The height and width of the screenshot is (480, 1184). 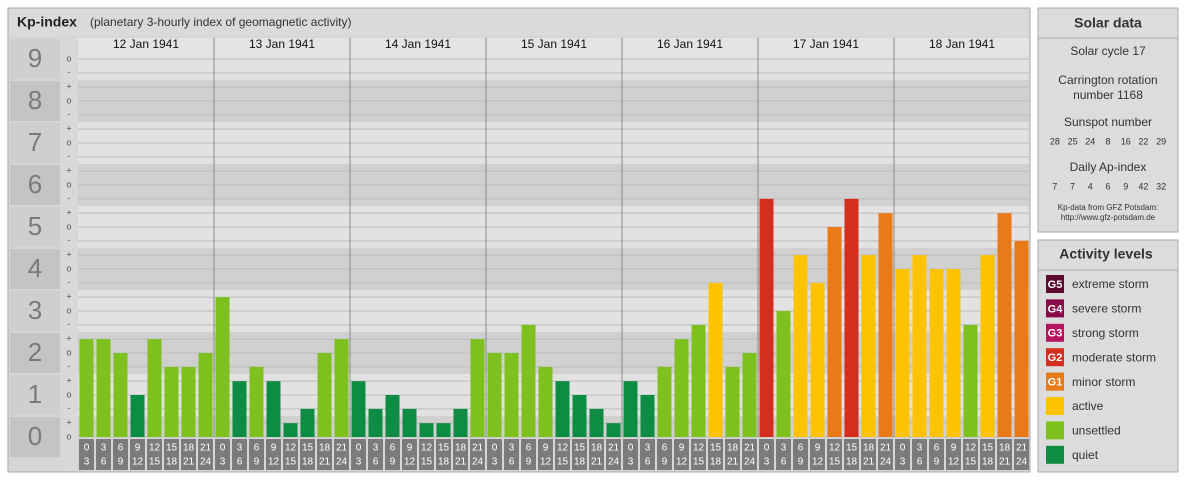 I want to click on day-label: 14 Jan 1941, so click(x=418, y=44).